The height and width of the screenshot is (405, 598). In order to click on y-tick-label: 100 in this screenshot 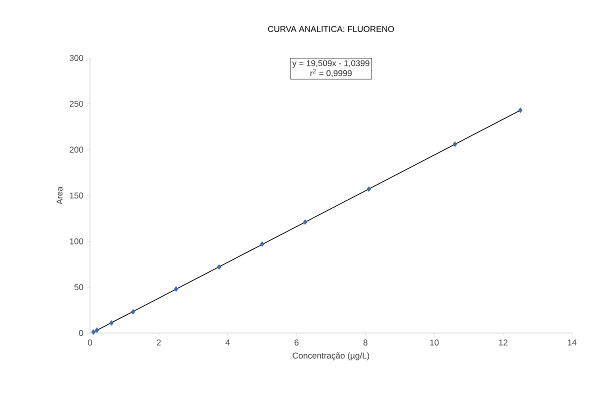, I will do `click(77, 241)`.